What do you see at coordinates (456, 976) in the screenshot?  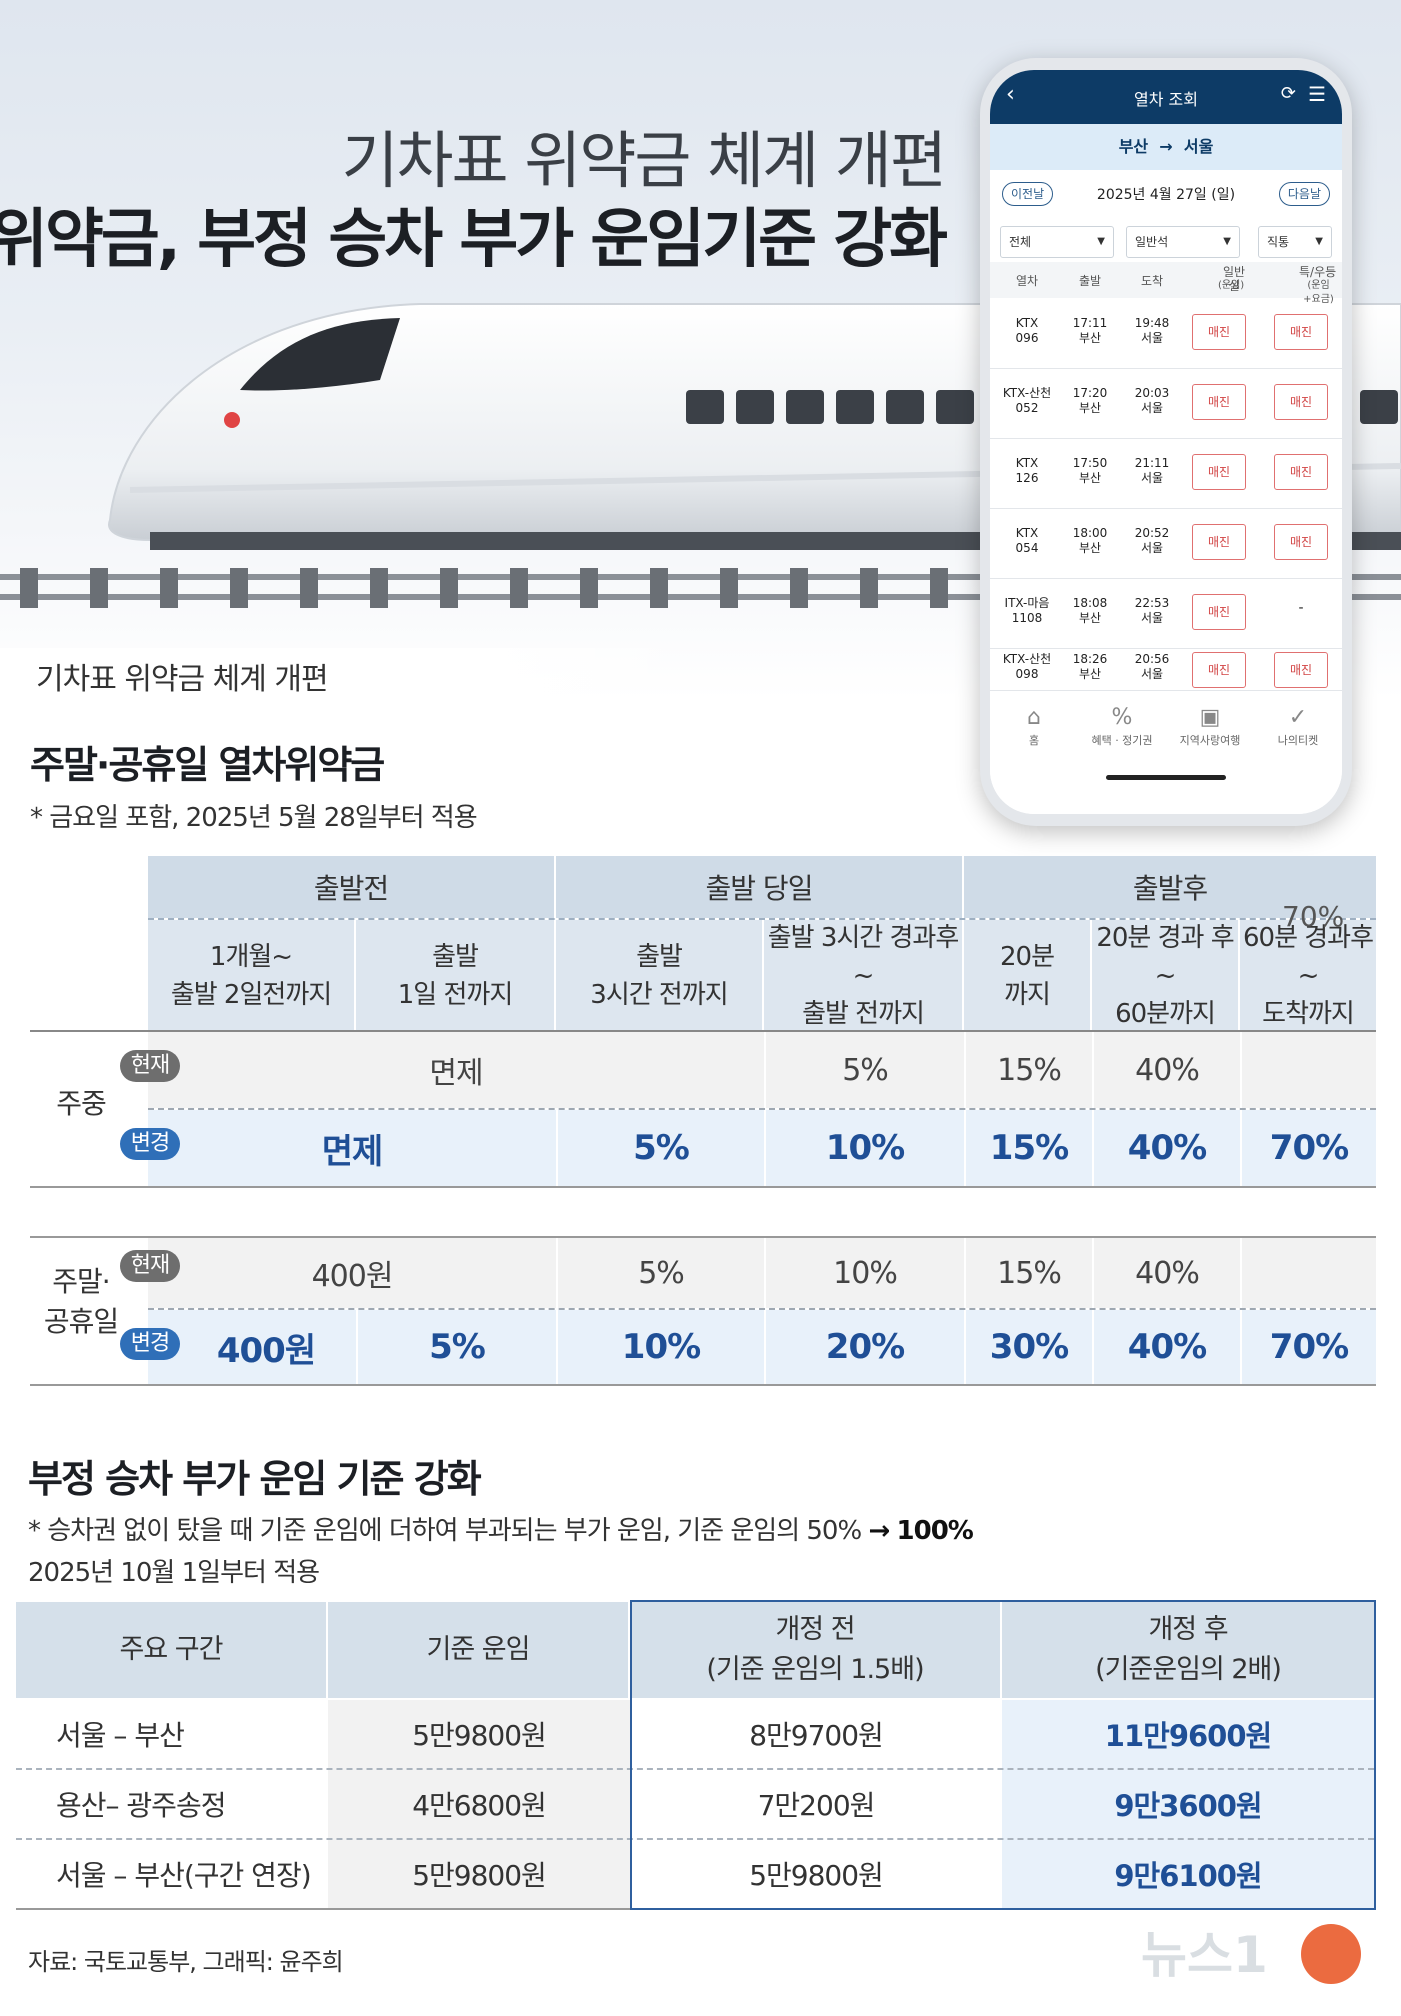 I see `subheader-2: 출발 1일 전까지` at bounding box center [456, 976].